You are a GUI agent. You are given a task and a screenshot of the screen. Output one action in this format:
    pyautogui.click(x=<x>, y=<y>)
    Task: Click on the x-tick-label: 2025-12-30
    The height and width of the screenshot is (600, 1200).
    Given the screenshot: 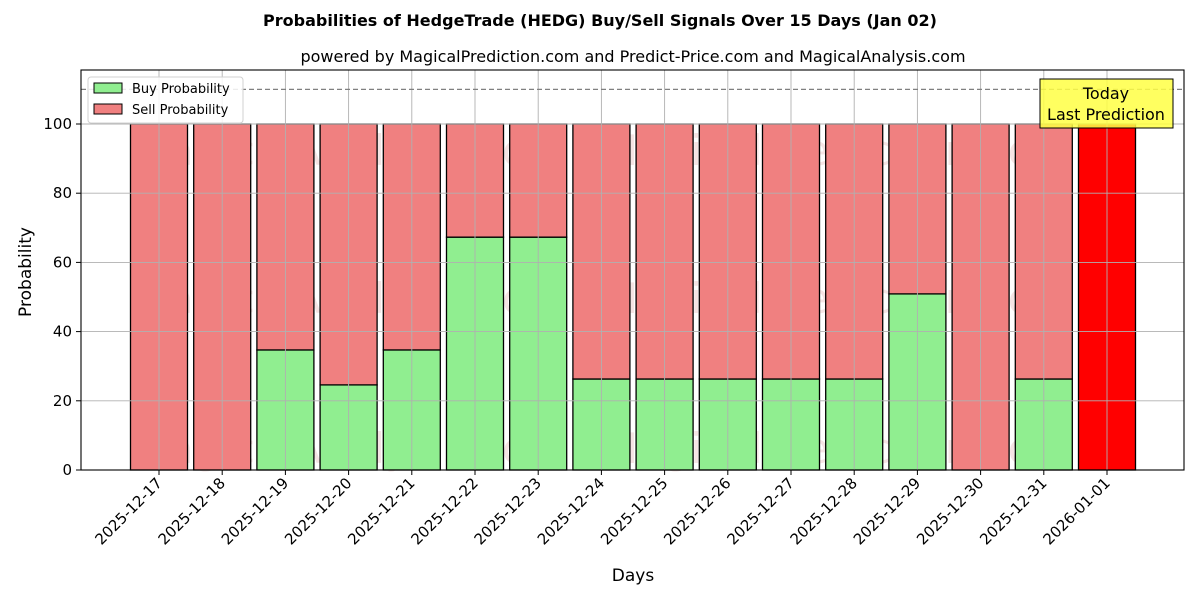 What is the action you would take?
    pyautogui.click(x=950, y=511)
    